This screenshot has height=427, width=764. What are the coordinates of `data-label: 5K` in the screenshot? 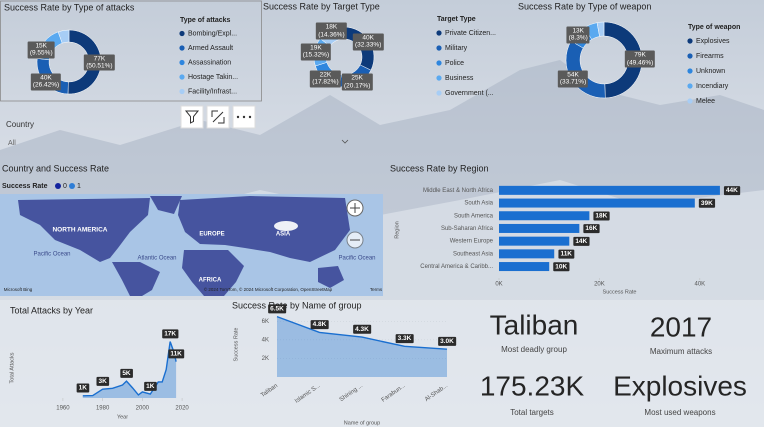 It's located at (126, 373).